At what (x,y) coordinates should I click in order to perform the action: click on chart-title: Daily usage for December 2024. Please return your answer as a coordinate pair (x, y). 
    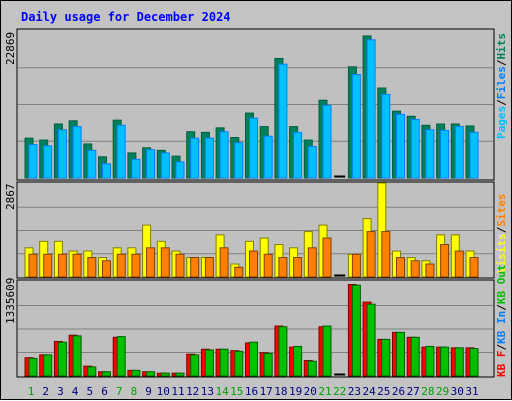
    Looking at the image, I should click on (126, 17).